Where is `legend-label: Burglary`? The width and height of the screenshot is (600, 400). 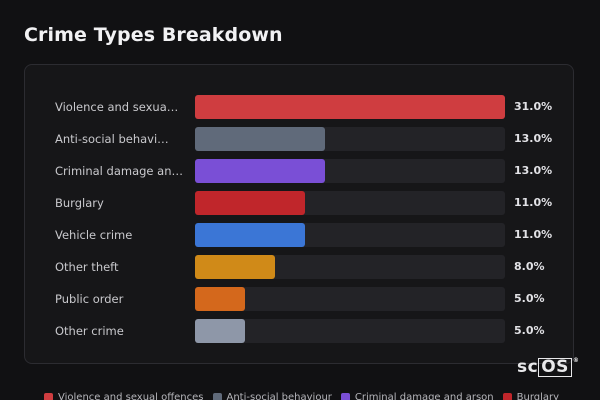
legend-label: Burglary is located at coordinates (538, 396).